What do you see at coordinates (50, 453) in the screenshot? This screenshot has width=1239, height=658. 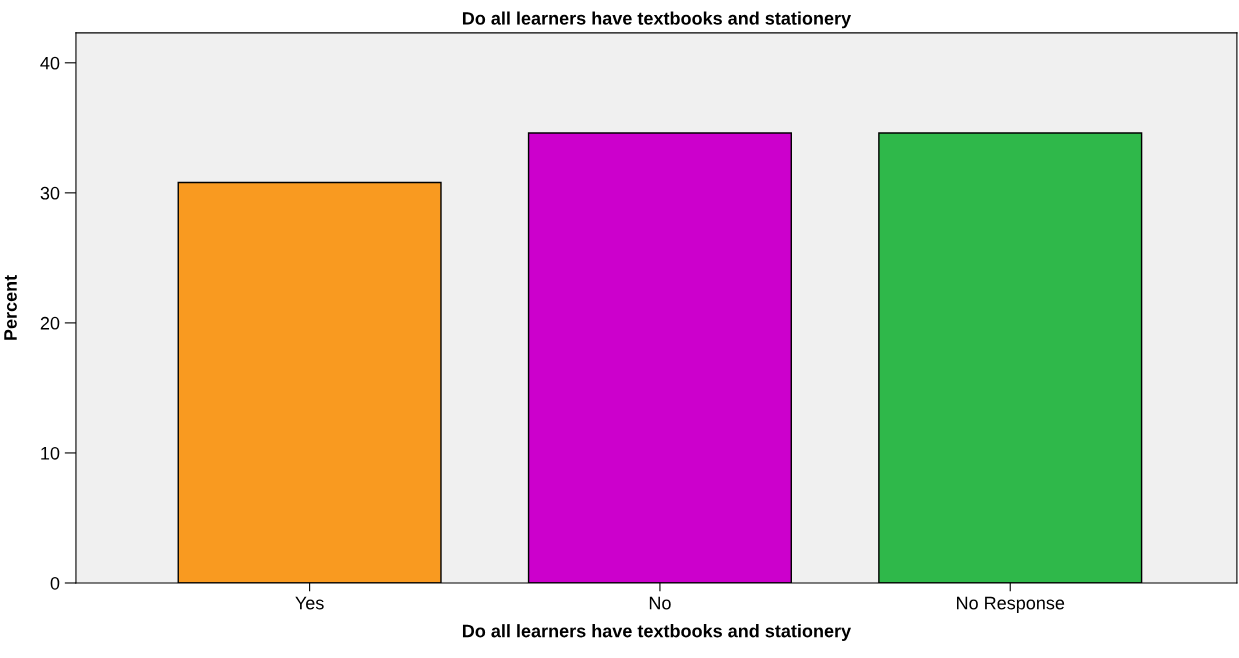 I see `y-tick-label: 10` at bounding box center [50, 453].